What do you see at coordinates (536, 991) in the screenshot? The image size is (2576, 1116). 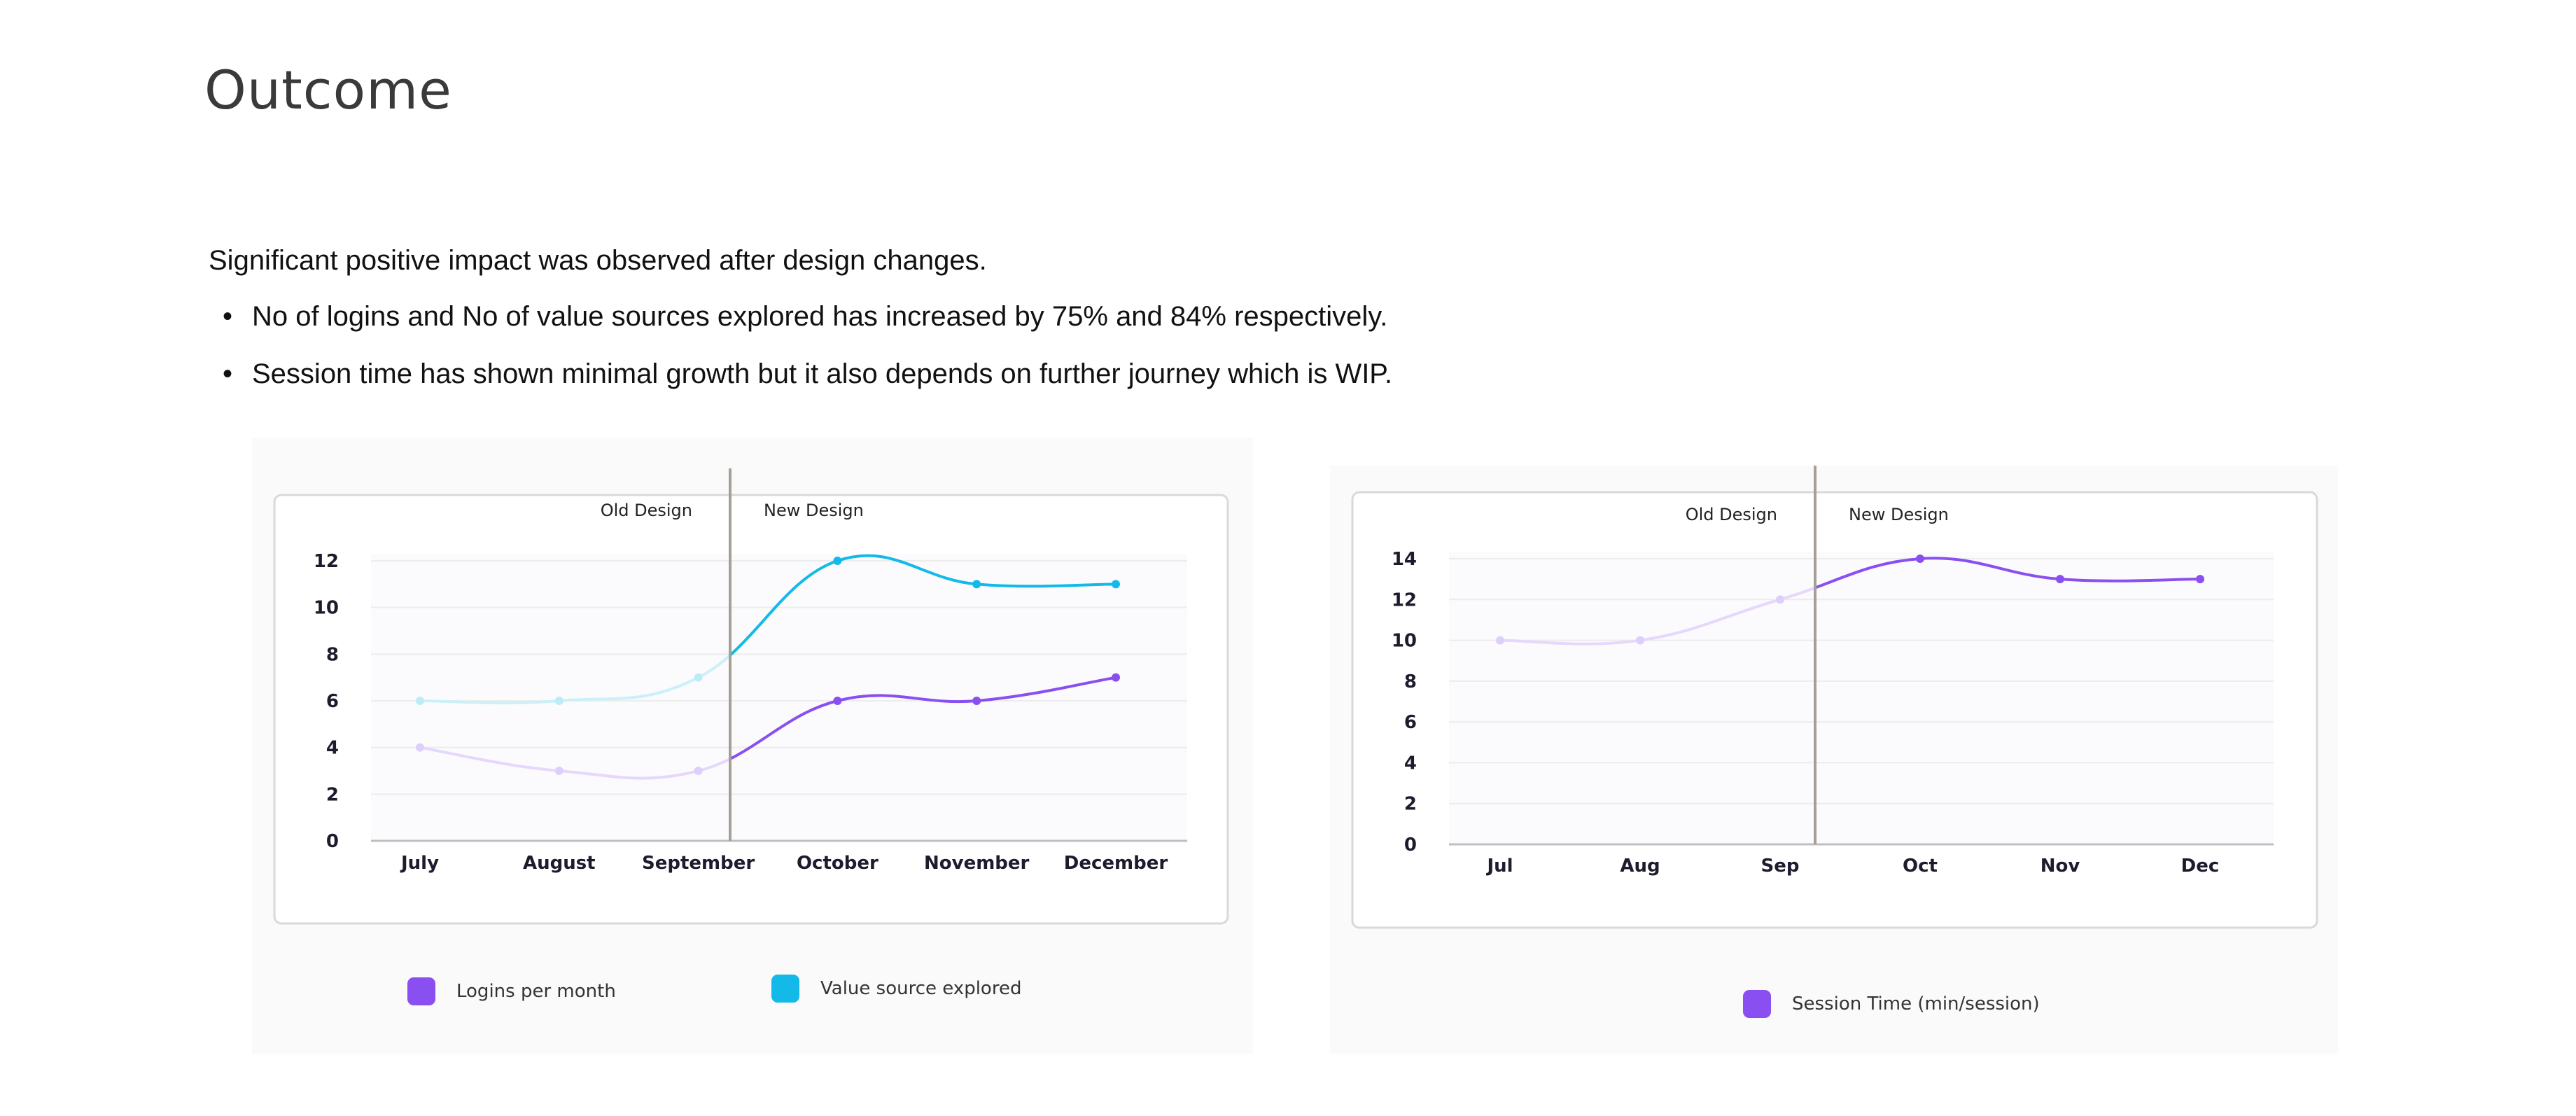 I see `legend-label: Logins per month` at bounding box center [536, 991].